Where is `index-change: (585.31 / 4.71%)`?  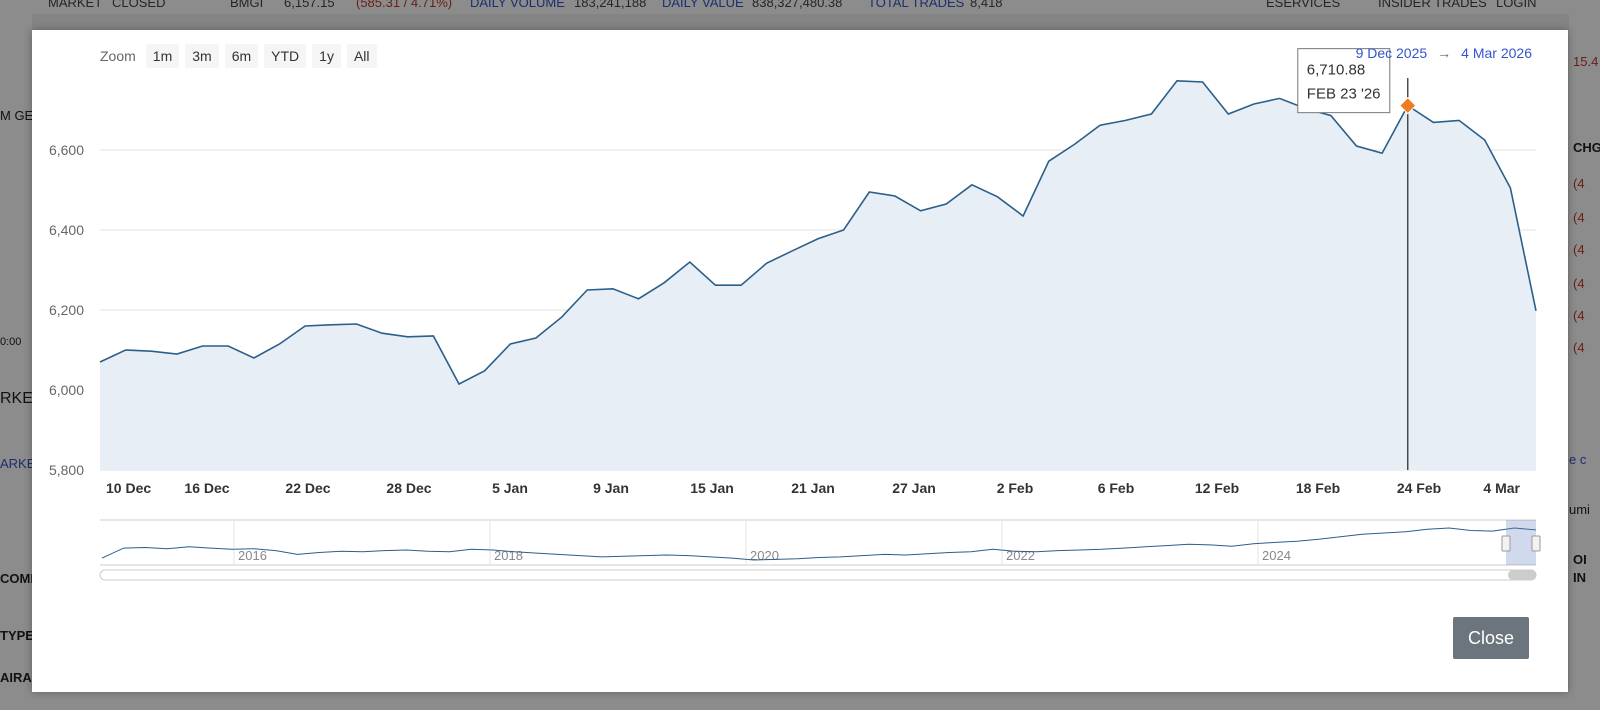 index-change: (585.31 / 4.71%) is located at coordinates (404, 5).